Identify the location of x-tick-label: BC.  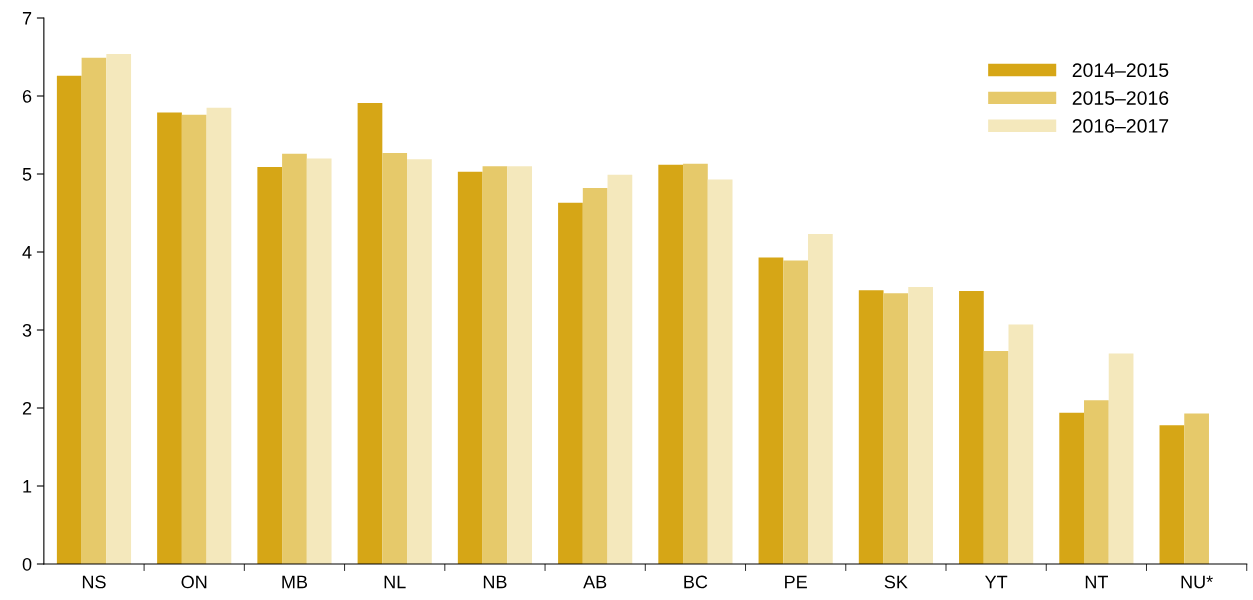
(696, 582).